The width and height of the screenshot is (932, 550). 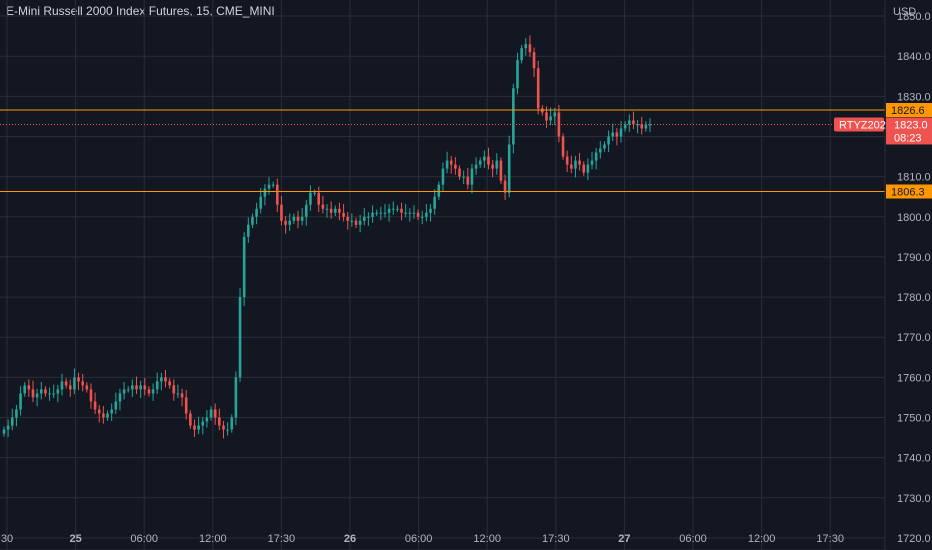 What do you see at coordinates (914, 178) in the screenshot?
I see `y-tick-label: 1810.0` at bounding box center [914, 178].